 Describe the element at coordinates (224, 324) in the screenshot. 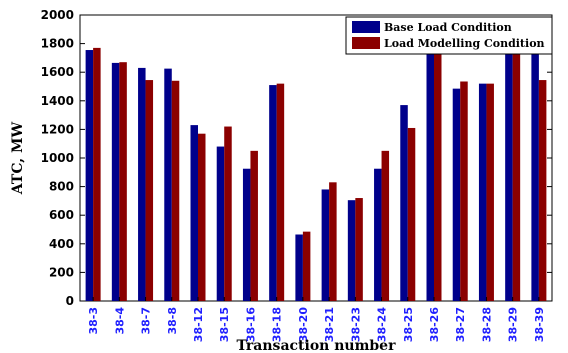

I see `x-tick-label: 38-15` at that location.